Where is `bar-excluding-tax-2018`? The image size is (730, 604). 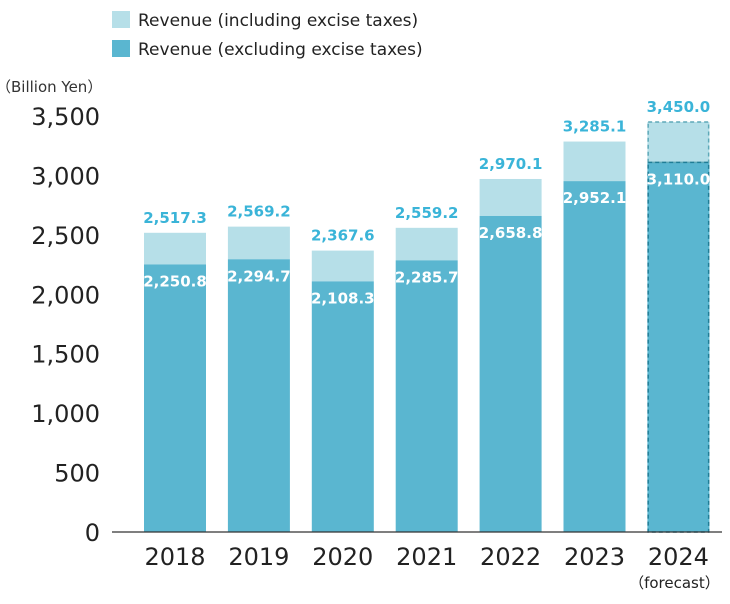
bar-excluding-tax-2018 is located at coordinates (175, 398).